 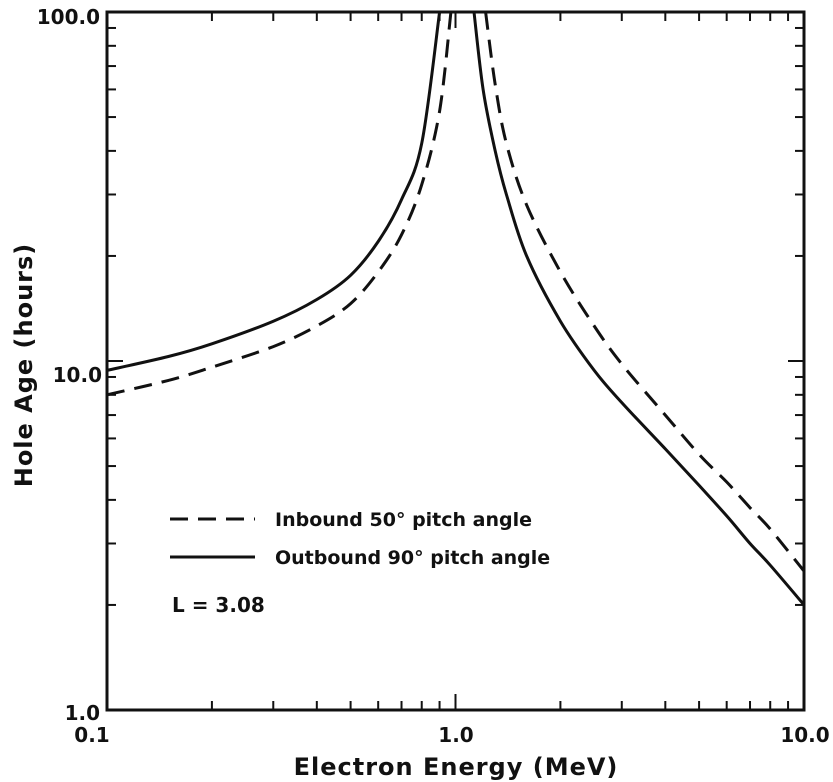 What do you see at coordinates (804, 735) in the screenshot?
I see `x-tick-label-max: 10.0` at bounding box center [804, 735].